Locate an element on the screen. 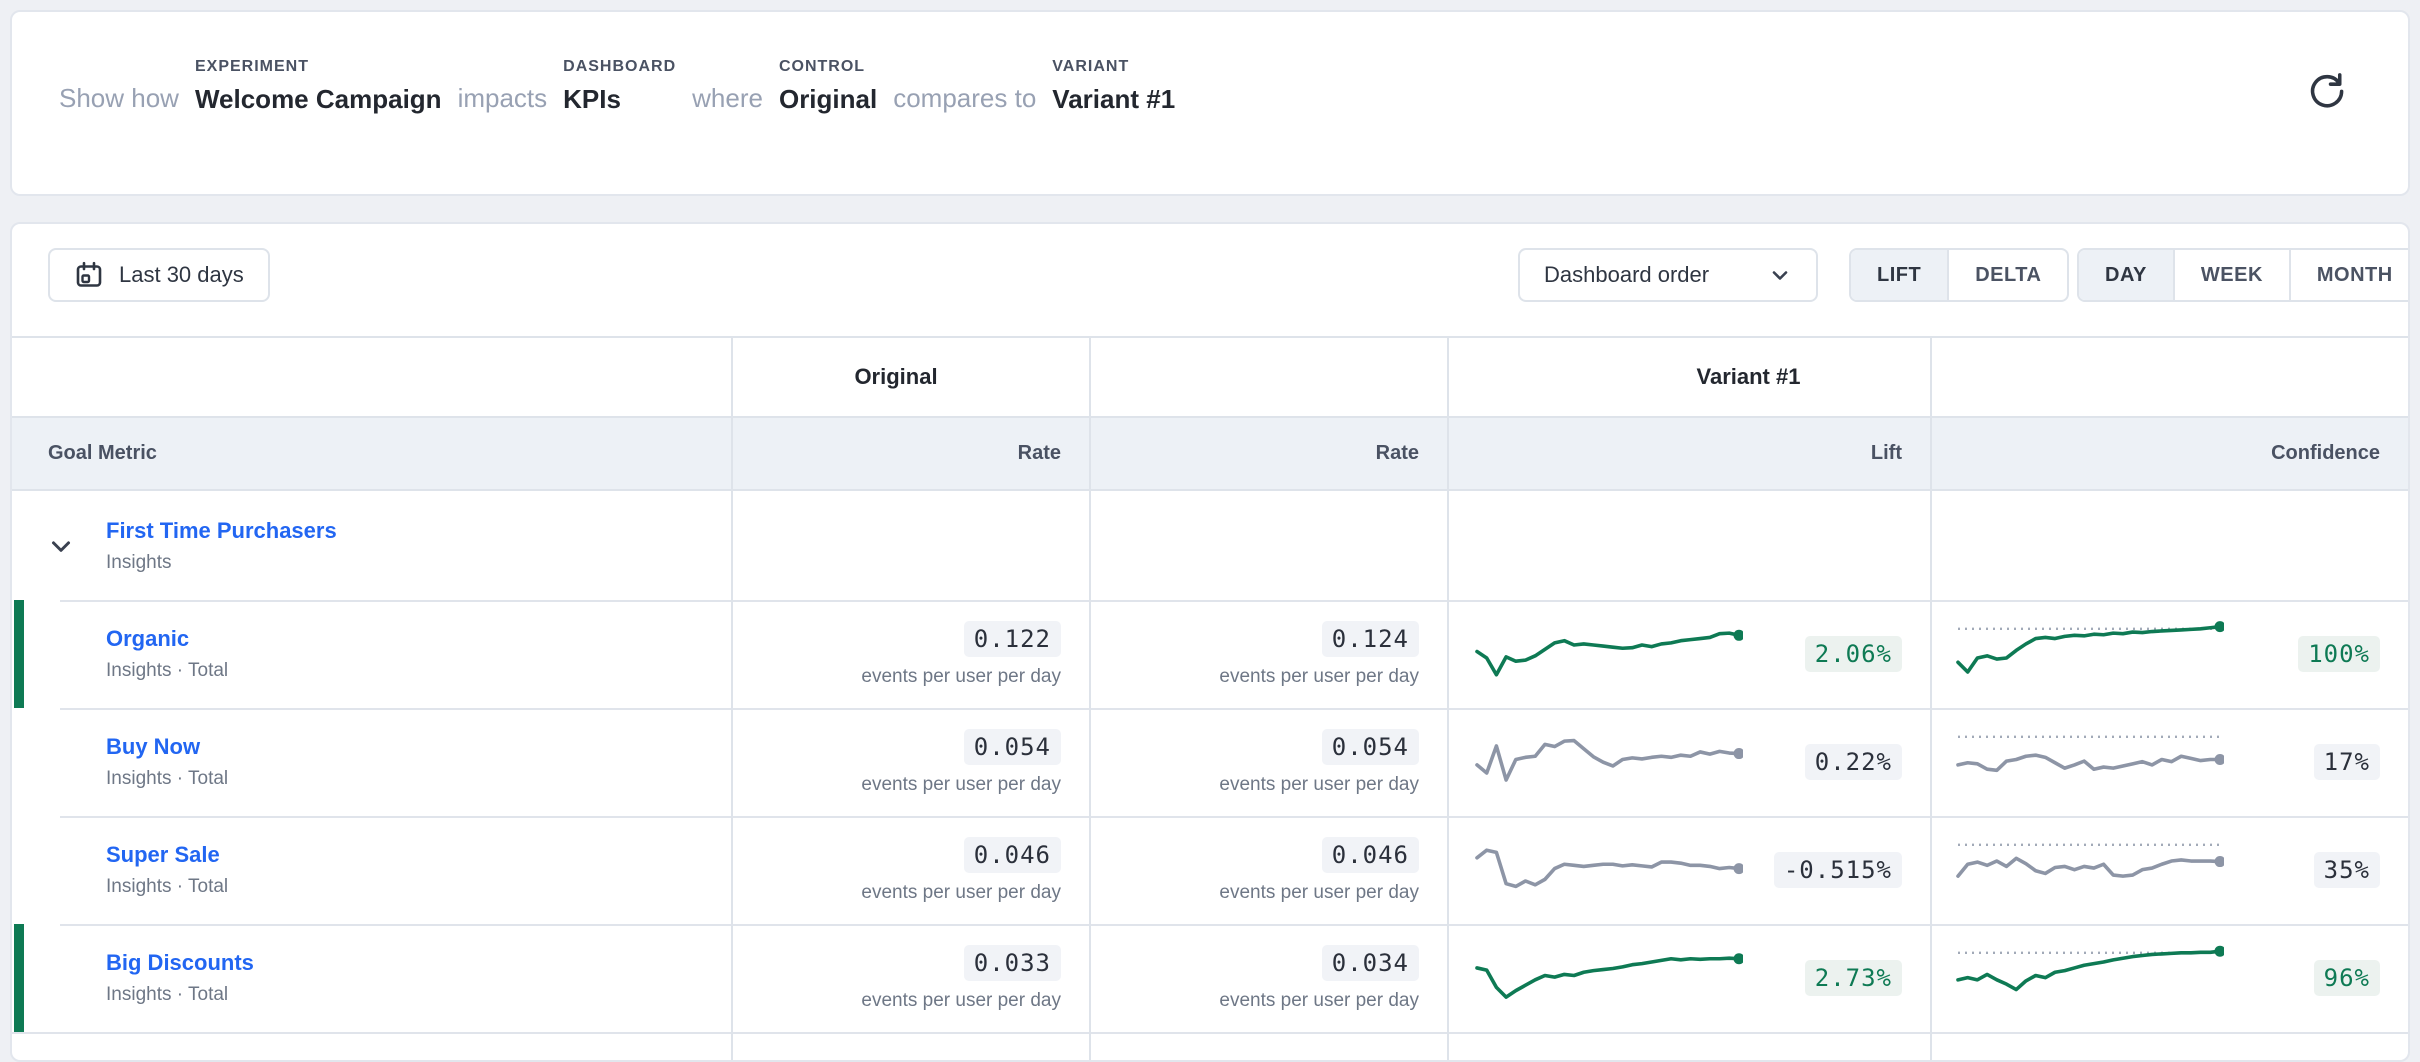  metric-goal-cell: Super Sale Insights · Total is located at coordinates (371, 870).